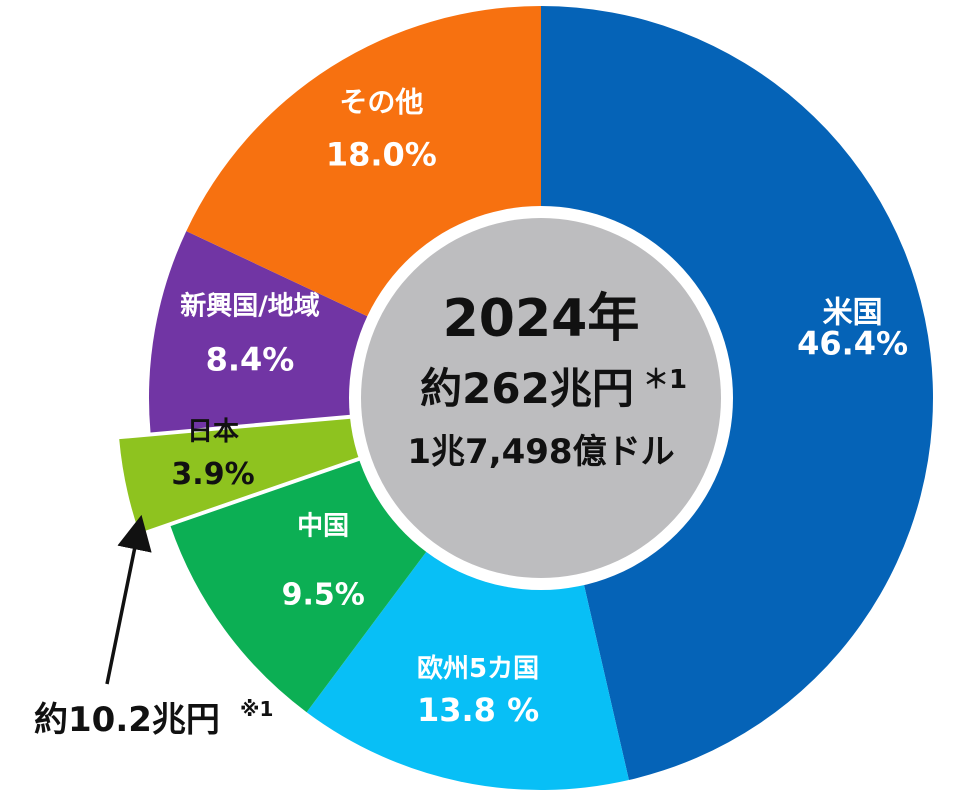 This screenshot has width=968, height=794. I want to click on center-amount-note: ＊1, so click(665, 380).